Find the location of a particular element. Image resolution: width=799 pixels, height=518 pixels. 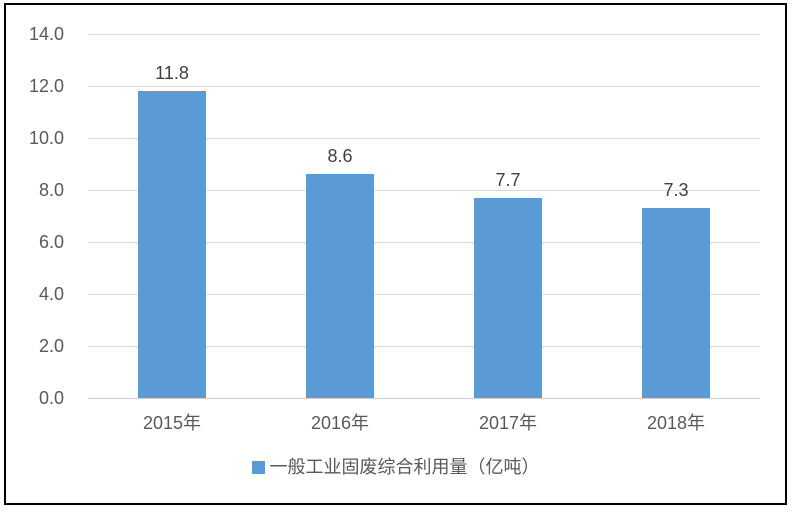

y-tick-label: 6.0 is located at coordinates (51, 242).